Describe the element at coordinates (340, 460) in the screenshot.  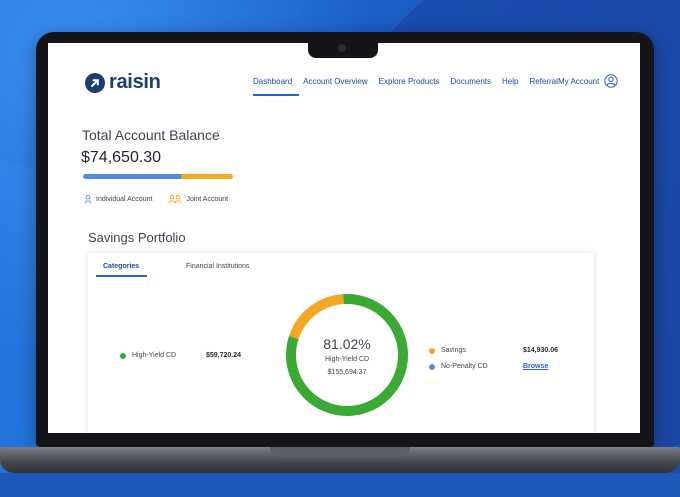
I see `laptop-base` at that location.